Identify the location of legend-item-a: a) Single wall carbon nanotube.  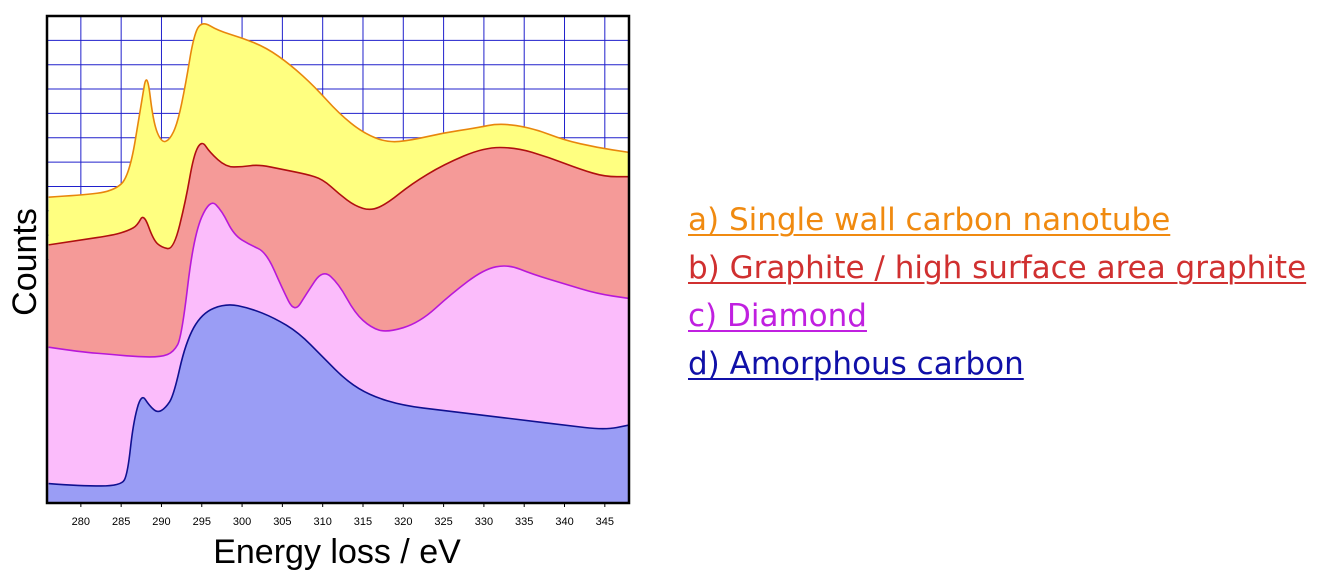
(929, 220).